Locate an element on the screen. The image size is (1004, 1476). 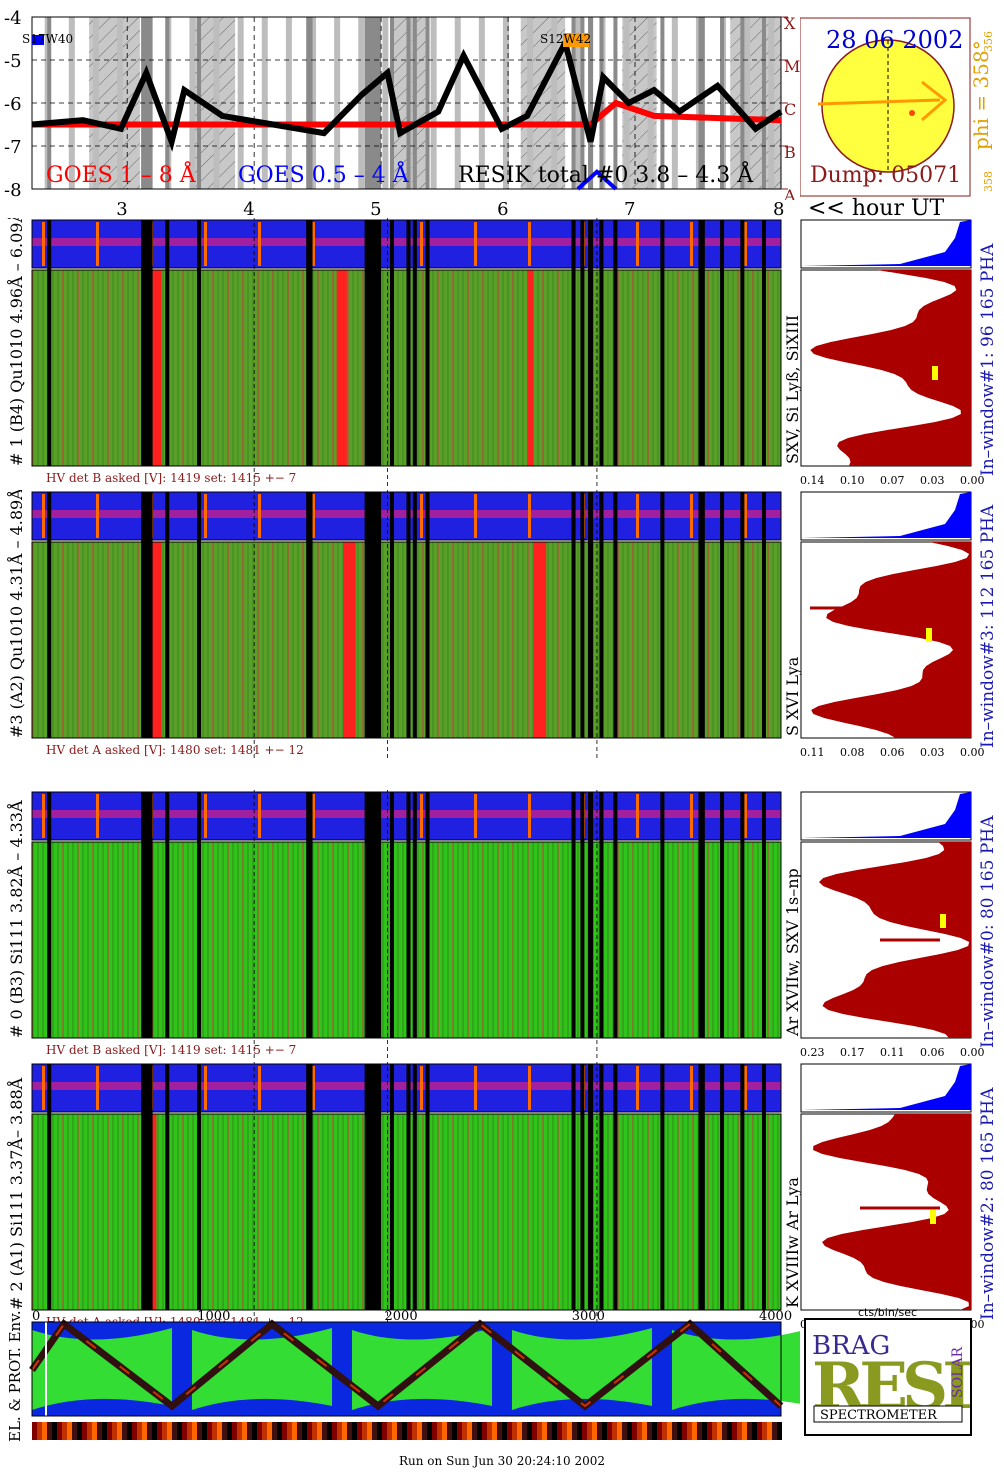
detector-ylabel: # 2 (A1) Si111 3.37Å– 3.88Å is located at coordinates (16, 1193).